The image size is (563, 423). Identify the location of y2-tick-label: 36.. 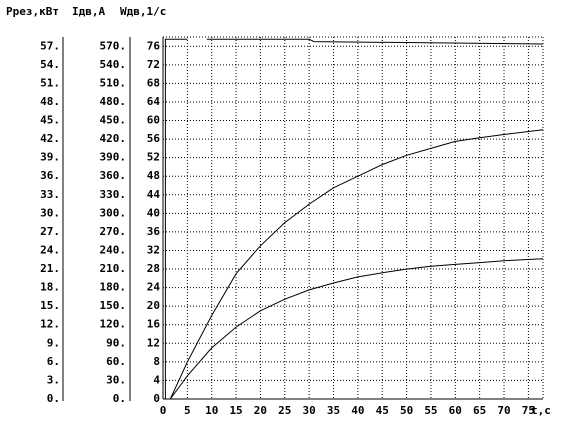
(50, 175).